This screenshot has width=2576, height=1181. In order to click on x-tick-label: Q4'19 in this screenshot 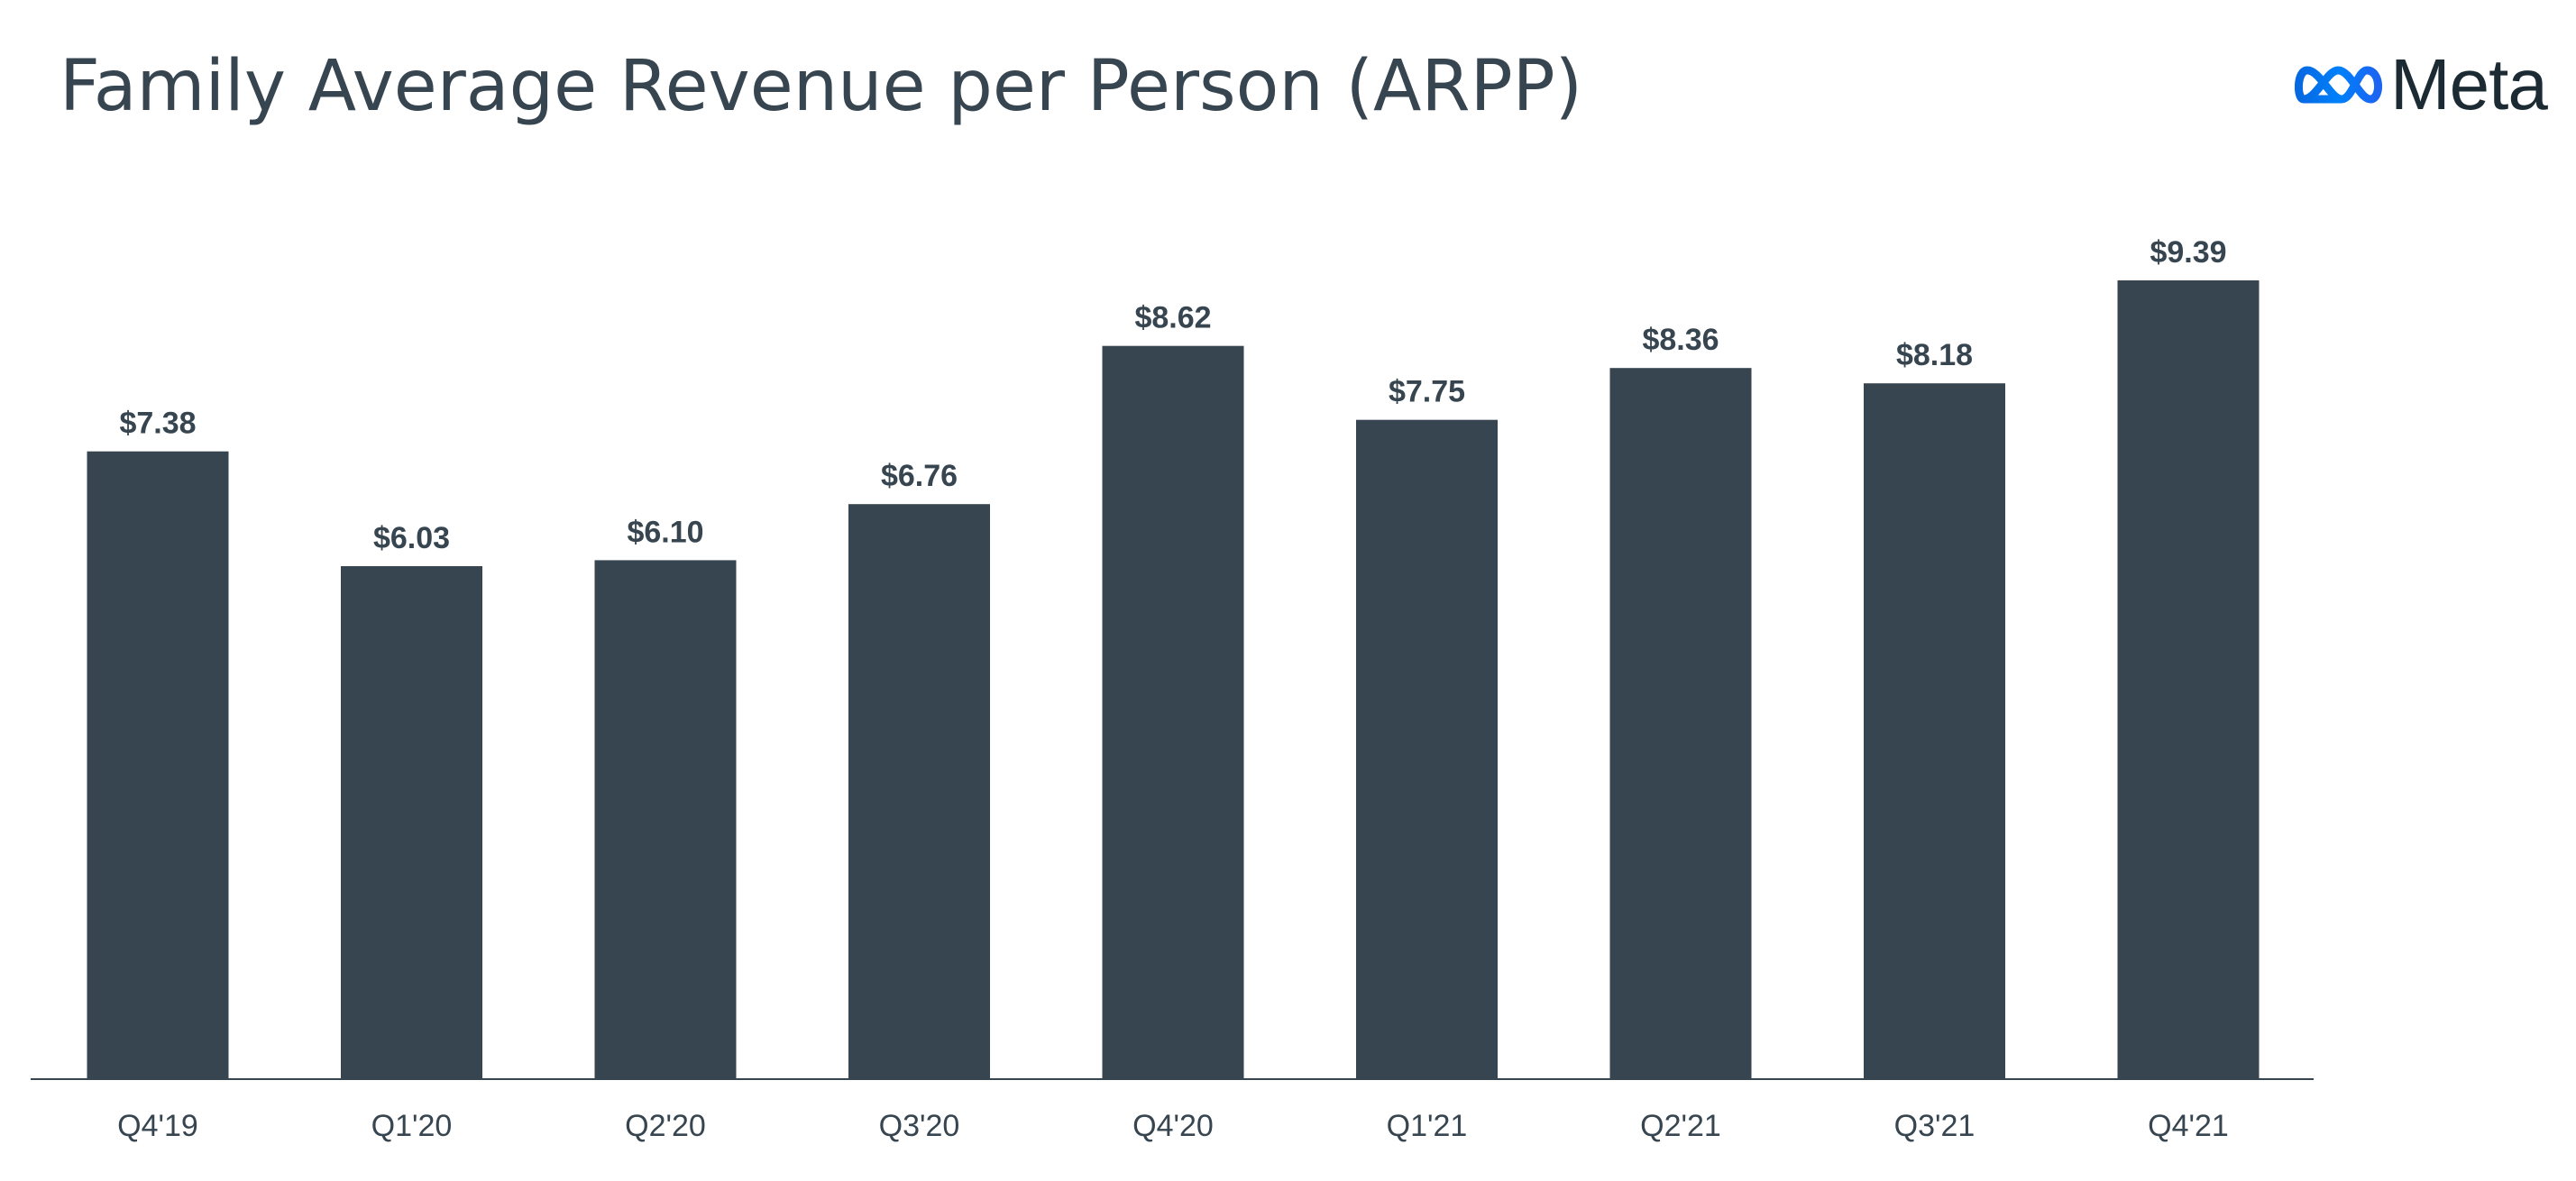, I will do `click(157, 1126)`.